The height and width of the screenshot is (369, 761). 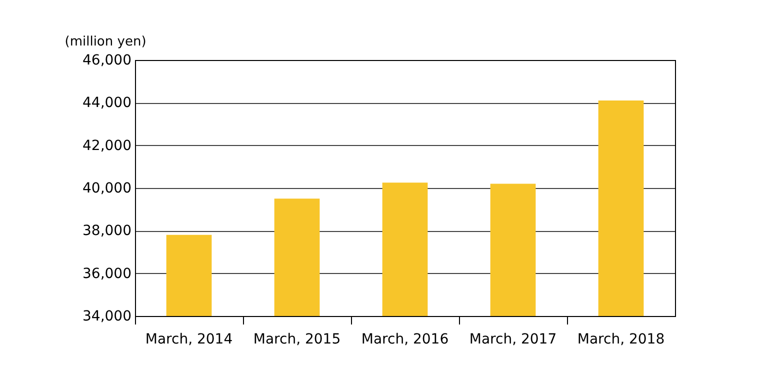 I want to click on x-tick-label: March, 2015, so click(x=297, y=340).